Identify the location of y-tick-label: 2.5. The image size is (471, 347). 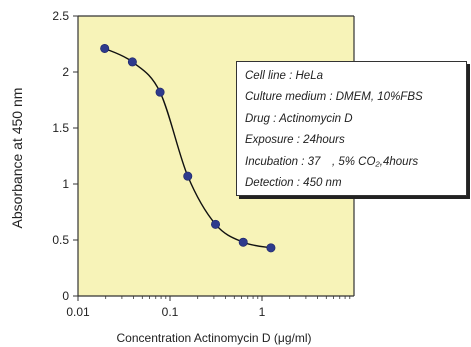
(60, 16).